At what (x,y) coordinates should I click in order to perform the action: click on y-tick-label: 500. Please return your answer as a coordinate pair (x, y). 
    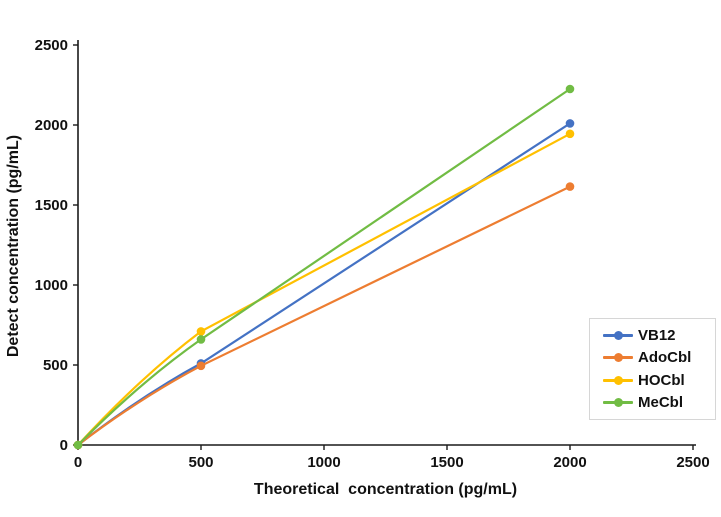
    Looking at the image, I should click on (55, 365).